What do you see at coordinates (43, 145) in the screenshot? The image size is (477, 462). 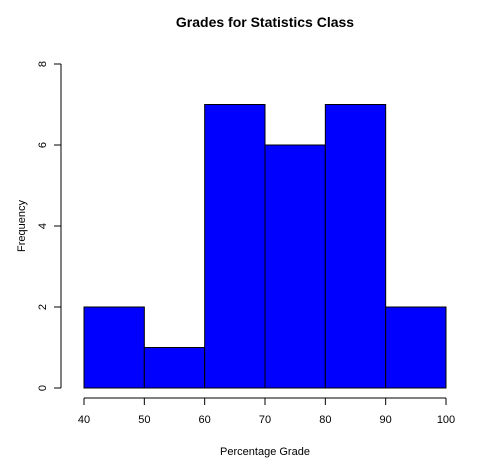 I see `y-tick-label: 6` at bounding box center [43, 145].